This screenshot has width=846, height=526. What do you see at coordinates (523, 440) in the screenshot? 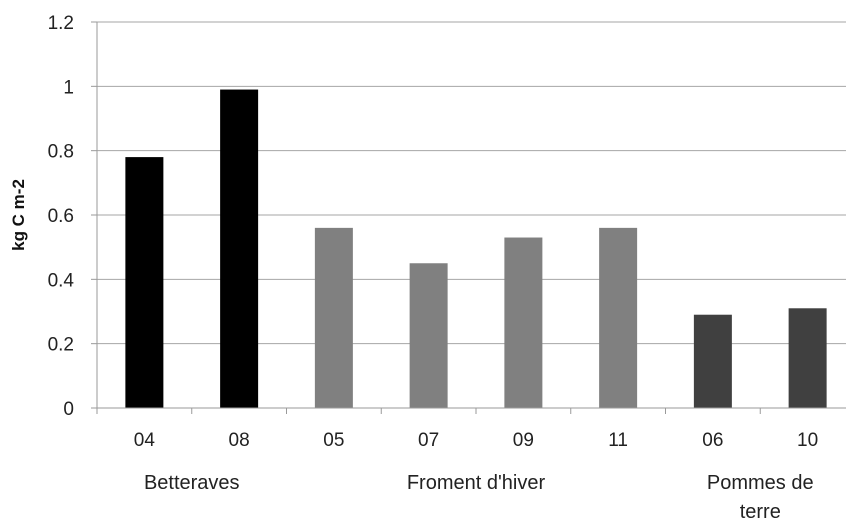
I see `x-tick-label: 09` at bounding box center [523, 440].